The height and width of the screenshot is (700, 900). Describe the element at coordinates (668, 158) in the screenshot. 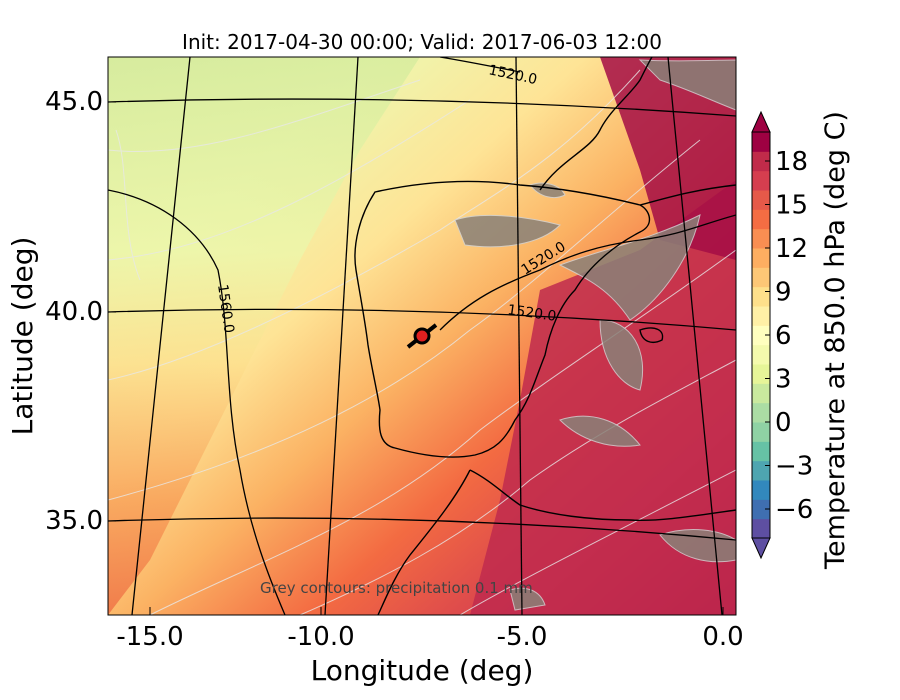

I see `hot-northeast-region` at that location.